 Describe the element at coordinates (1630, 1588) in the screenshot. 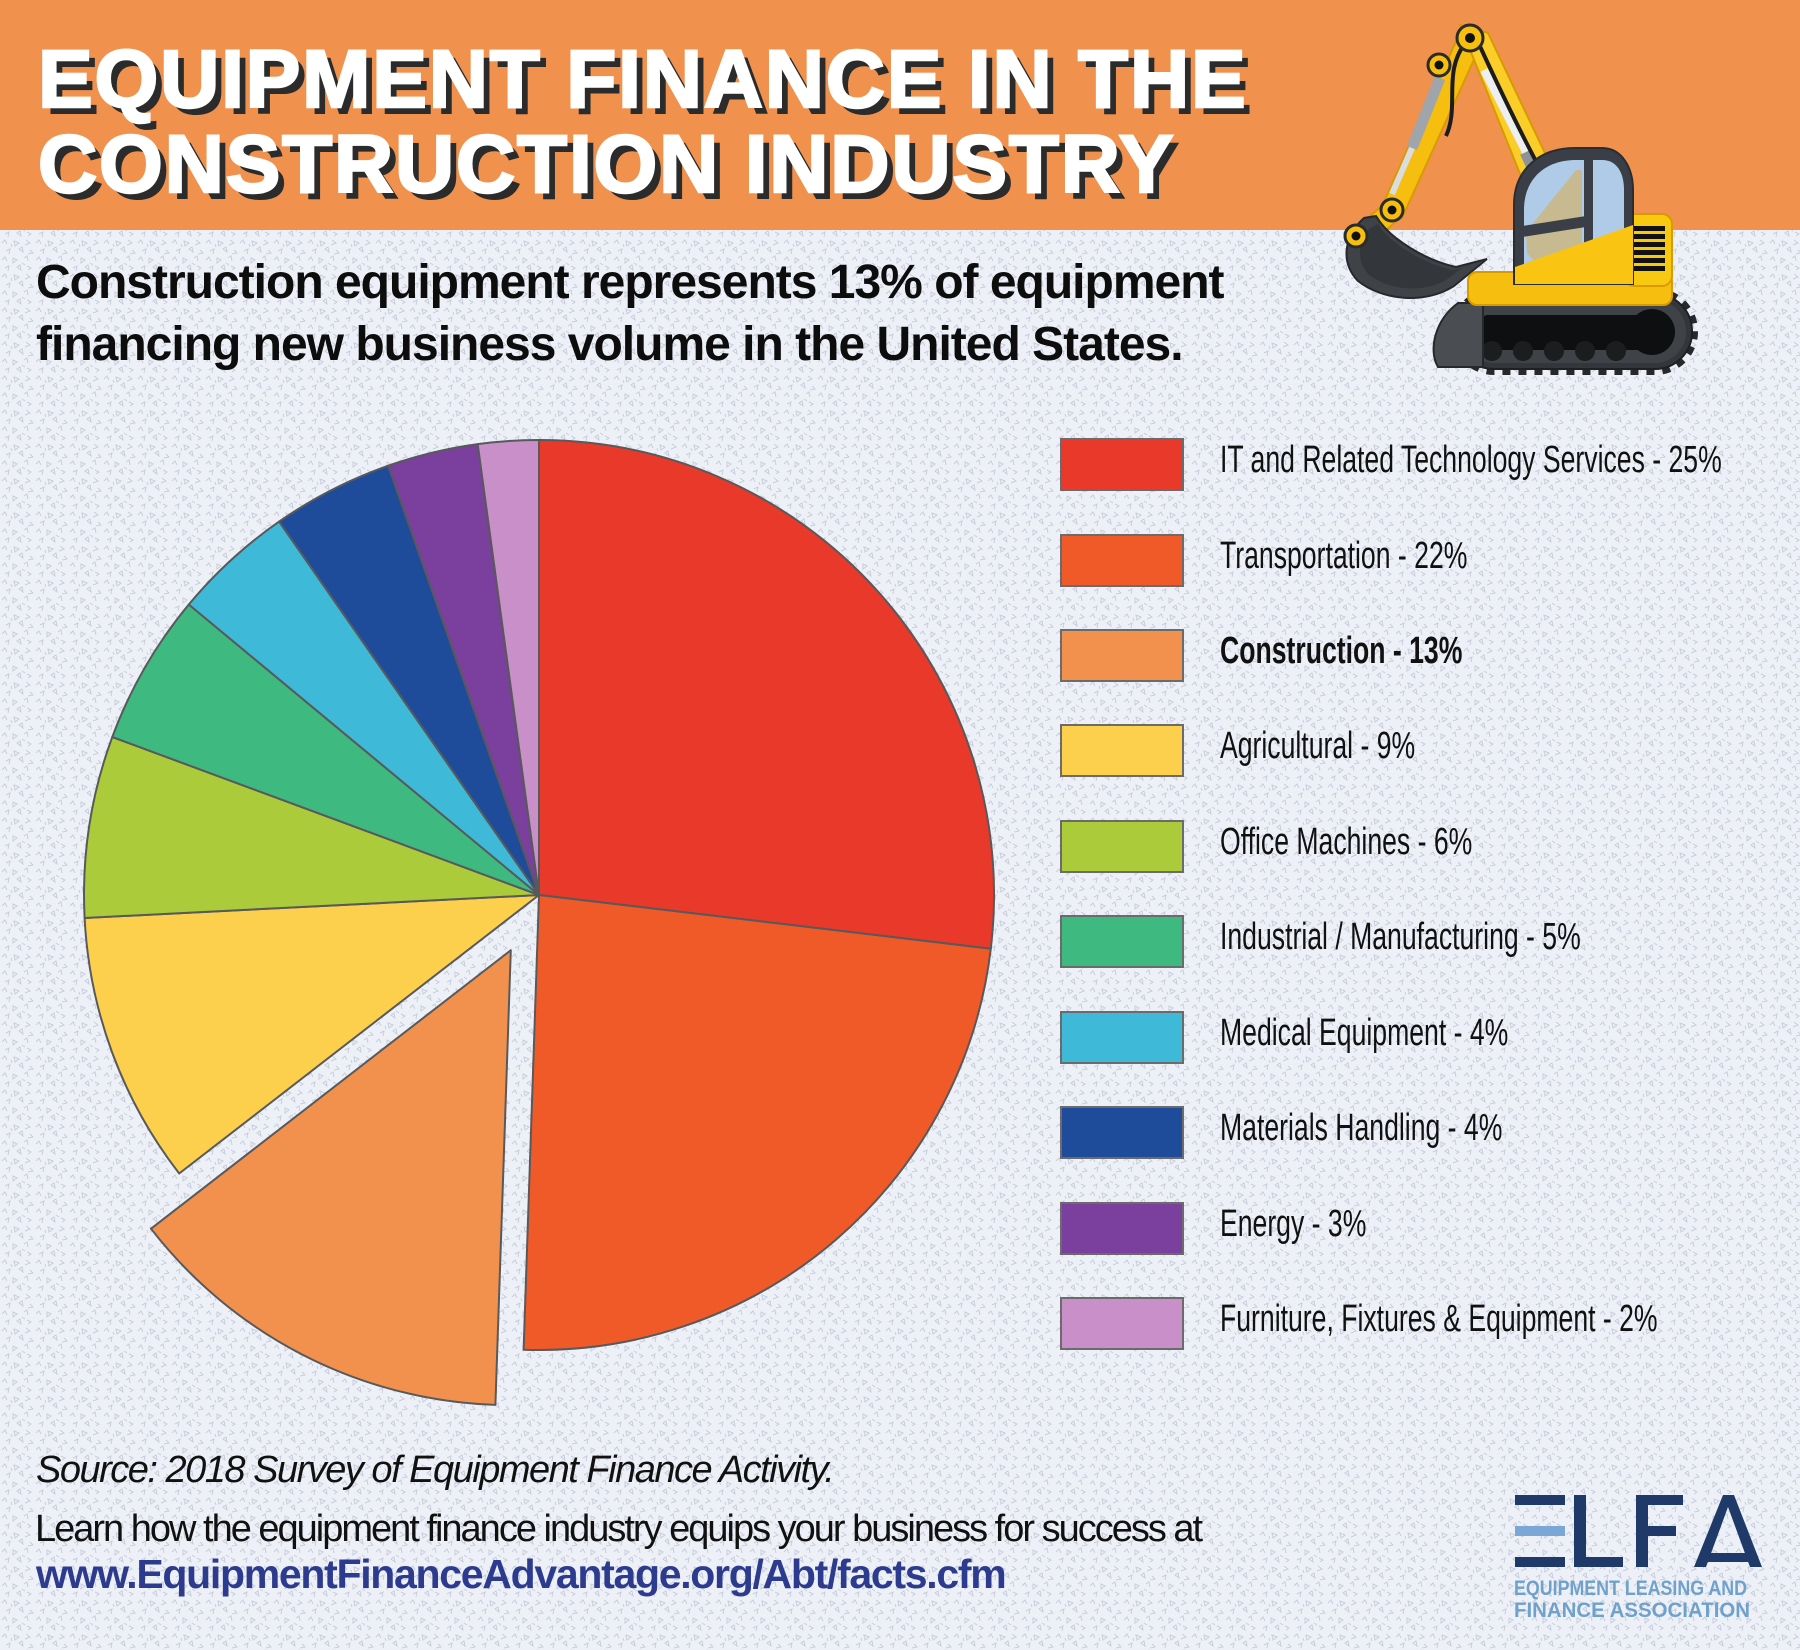

I see `svg-text: EQUIPMENT LEASING AND` at that location.